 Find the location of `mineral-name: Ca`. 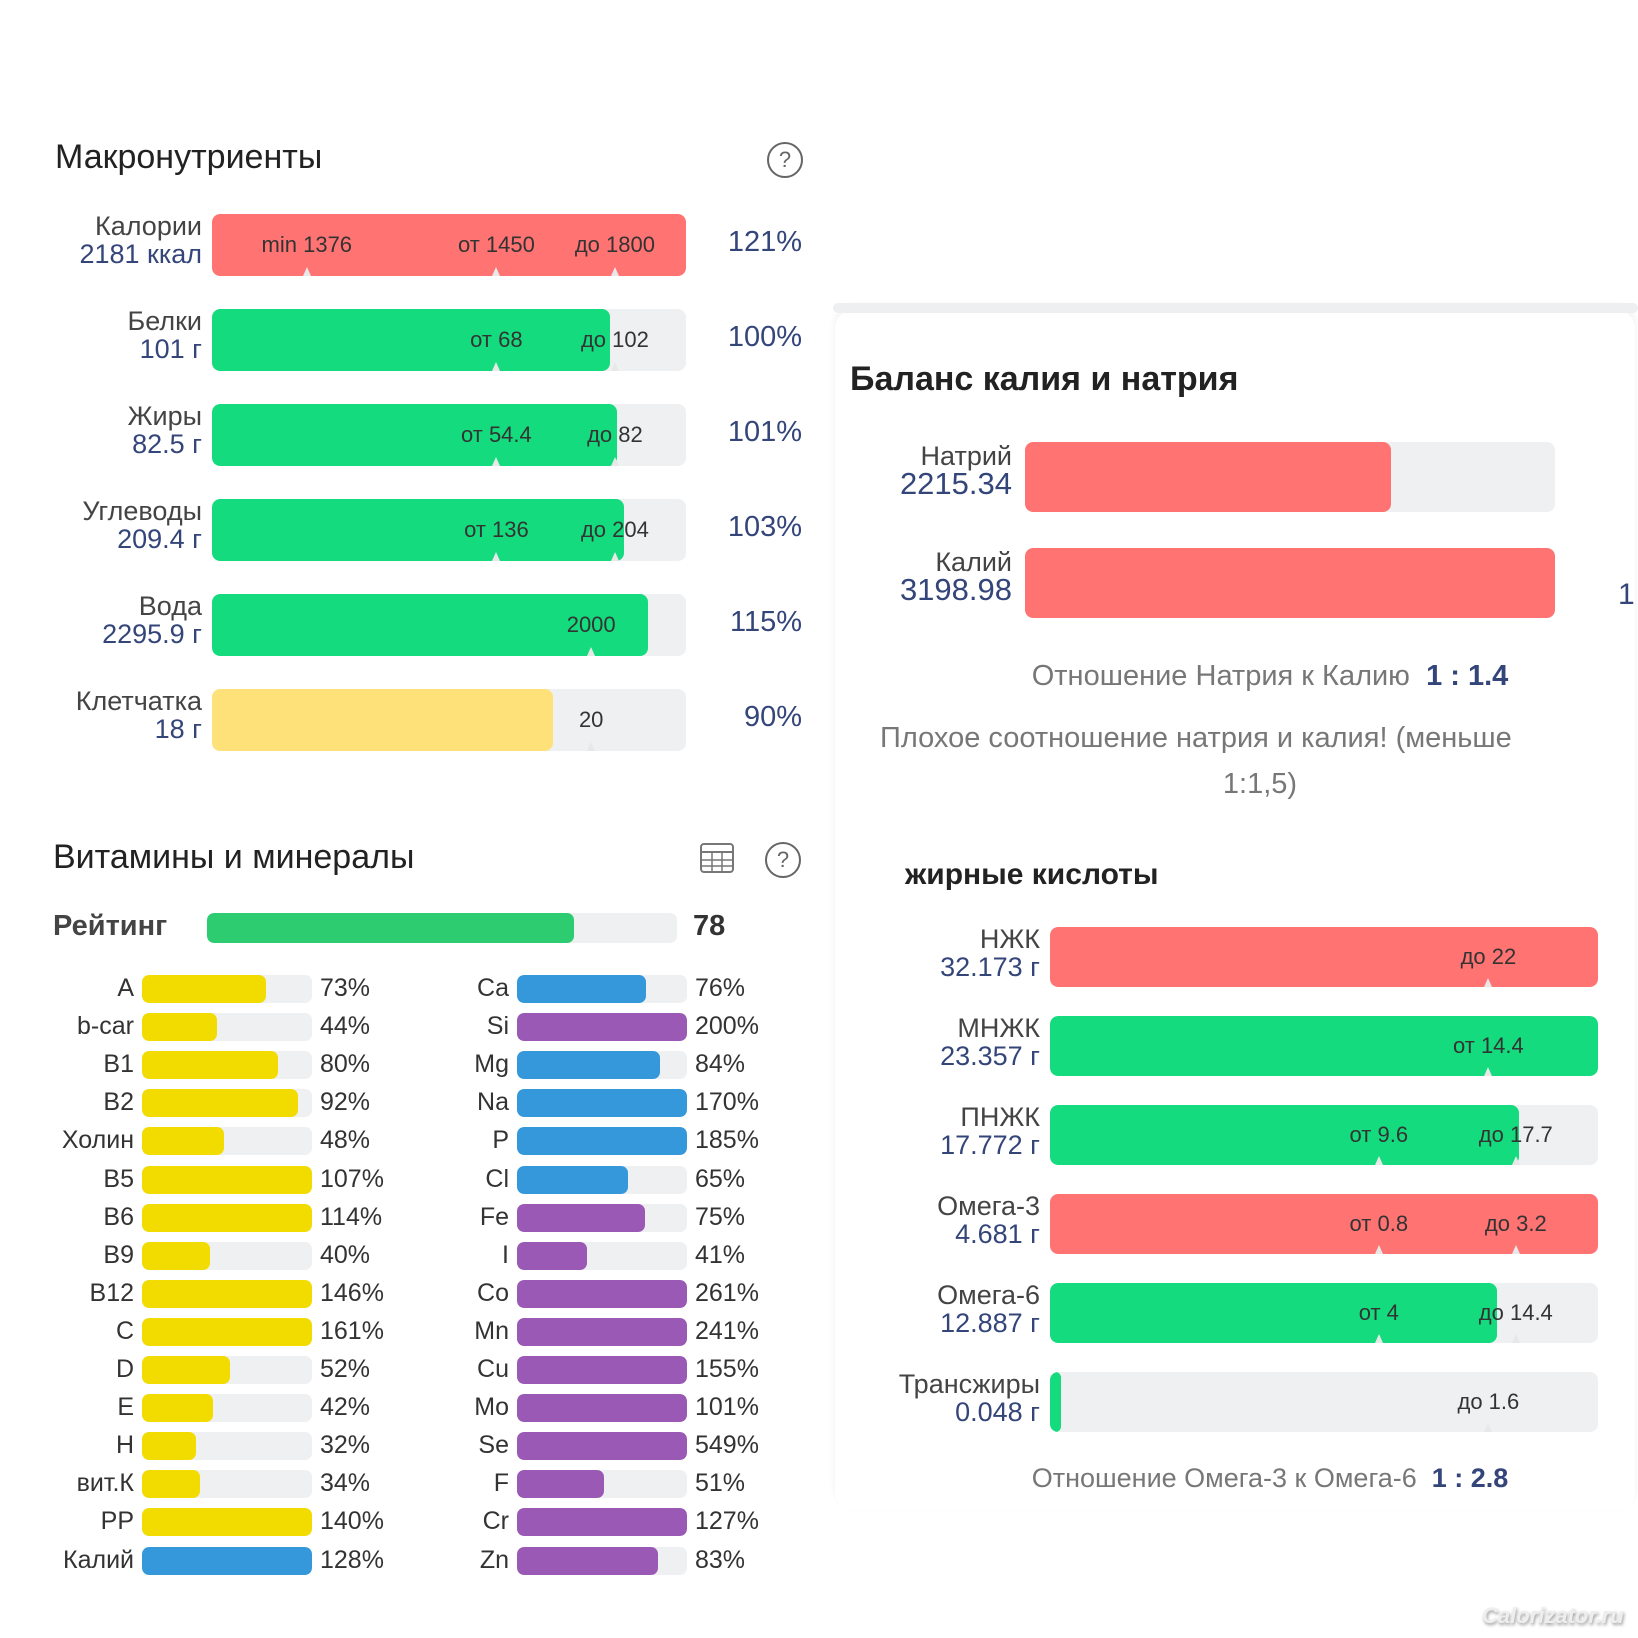

mineral-name: Ca is located at coordinates (493, 988).